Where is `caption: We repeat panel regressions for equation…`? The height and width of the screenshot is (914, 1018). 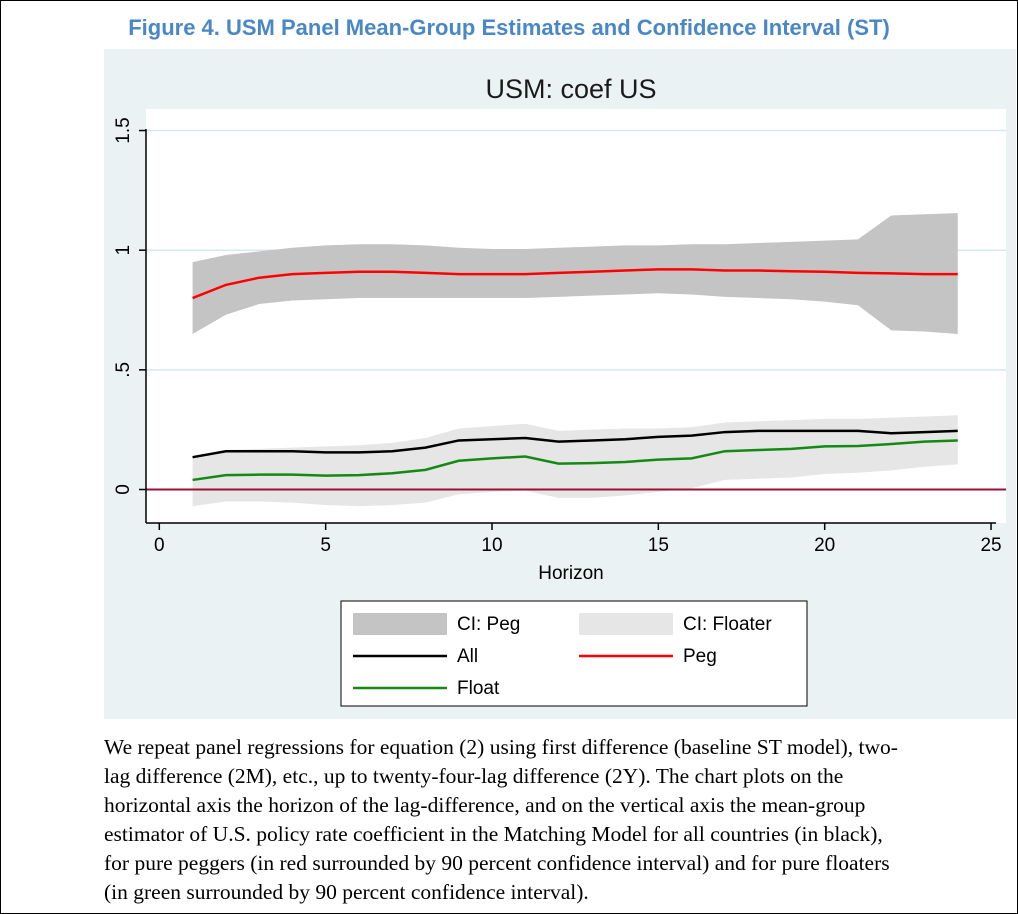
caption: We repeat panel regressions for equation… is located at coordinates (501, 820).